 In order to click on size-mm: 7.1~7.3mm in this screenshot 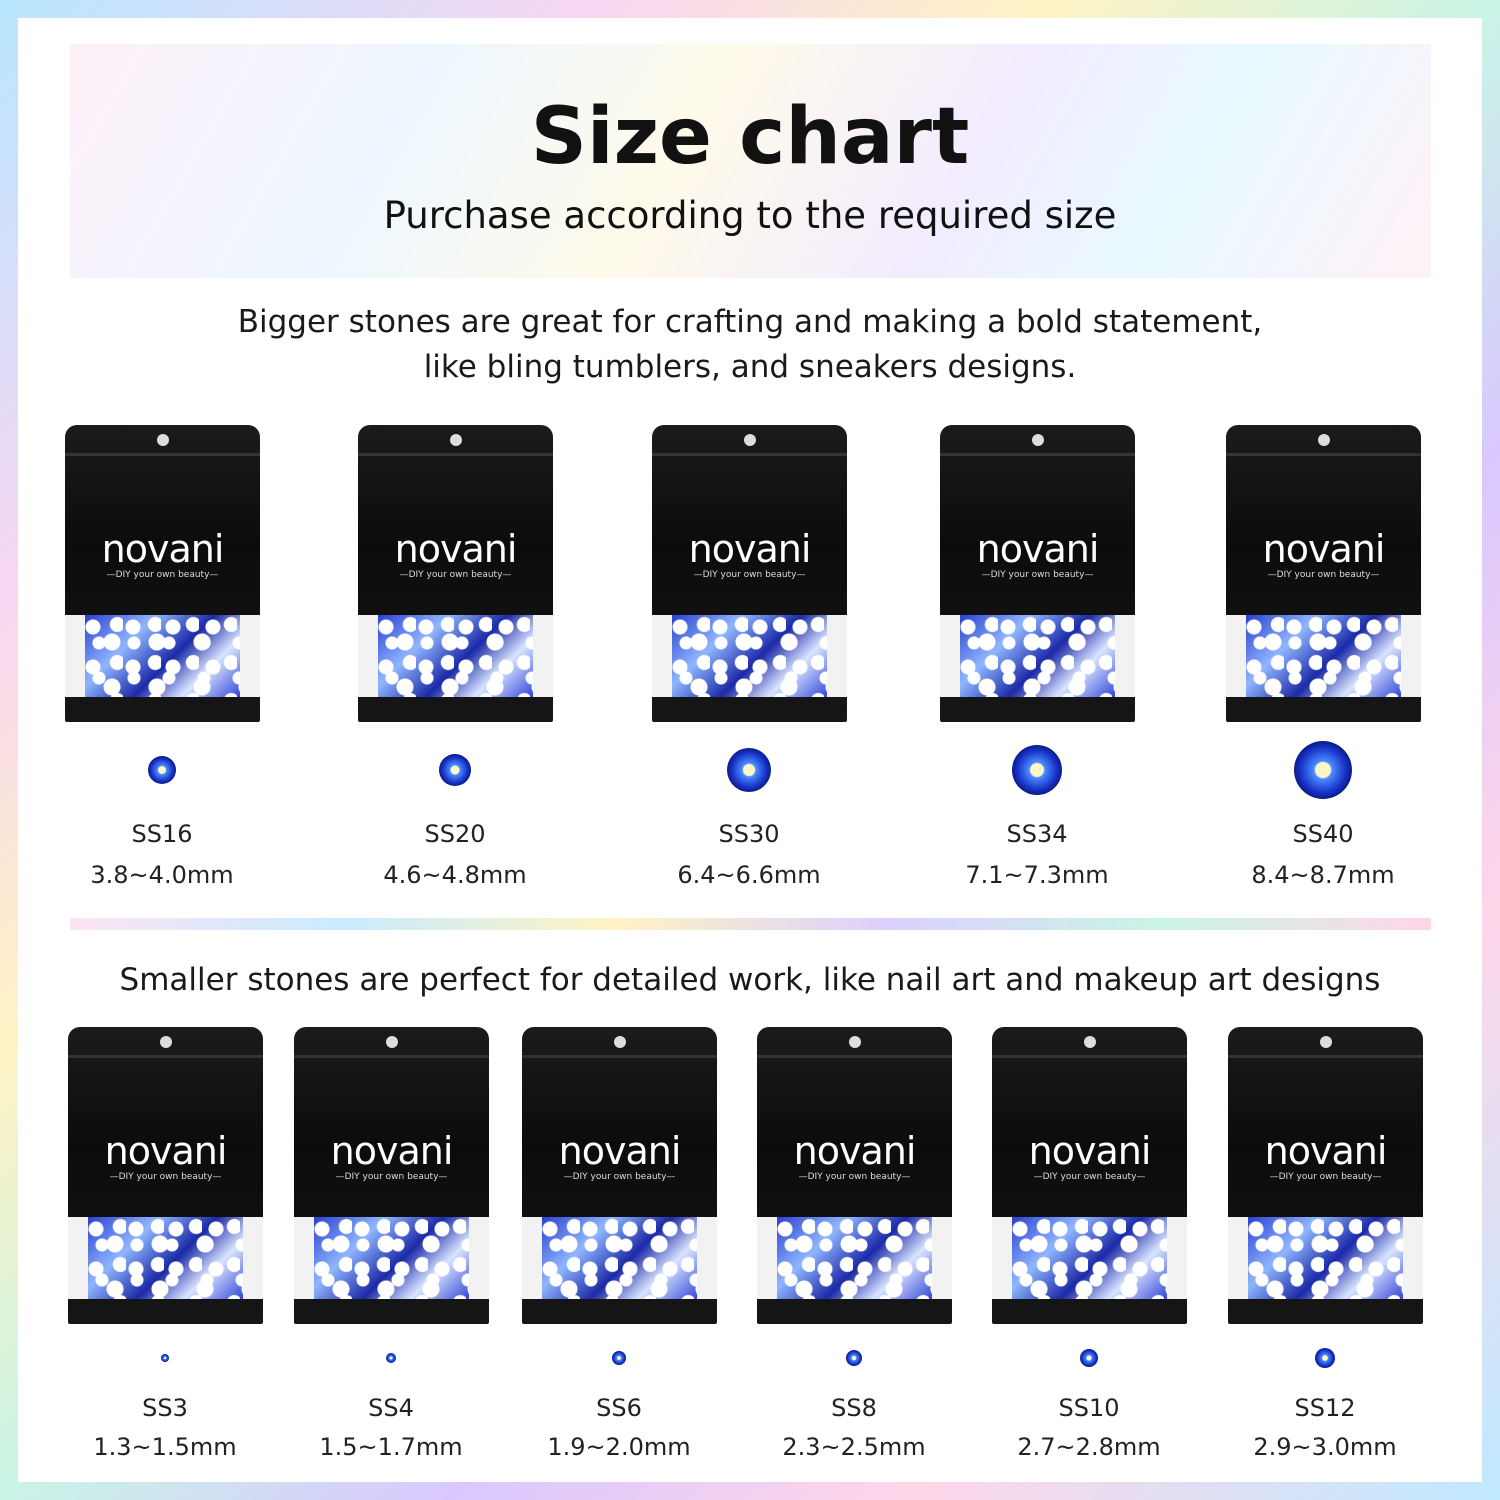, I will do `click(1037, 875)`.